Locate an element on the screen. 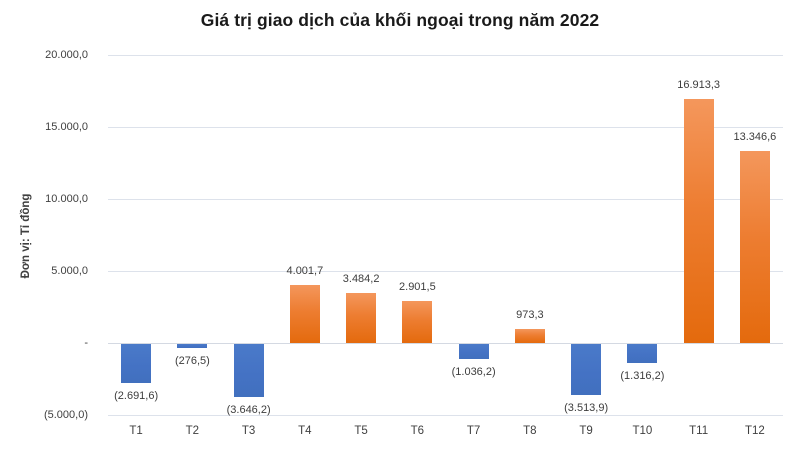 This screenshot has height=449, width=800. bar-T1 is located at coordinates (136, 363).